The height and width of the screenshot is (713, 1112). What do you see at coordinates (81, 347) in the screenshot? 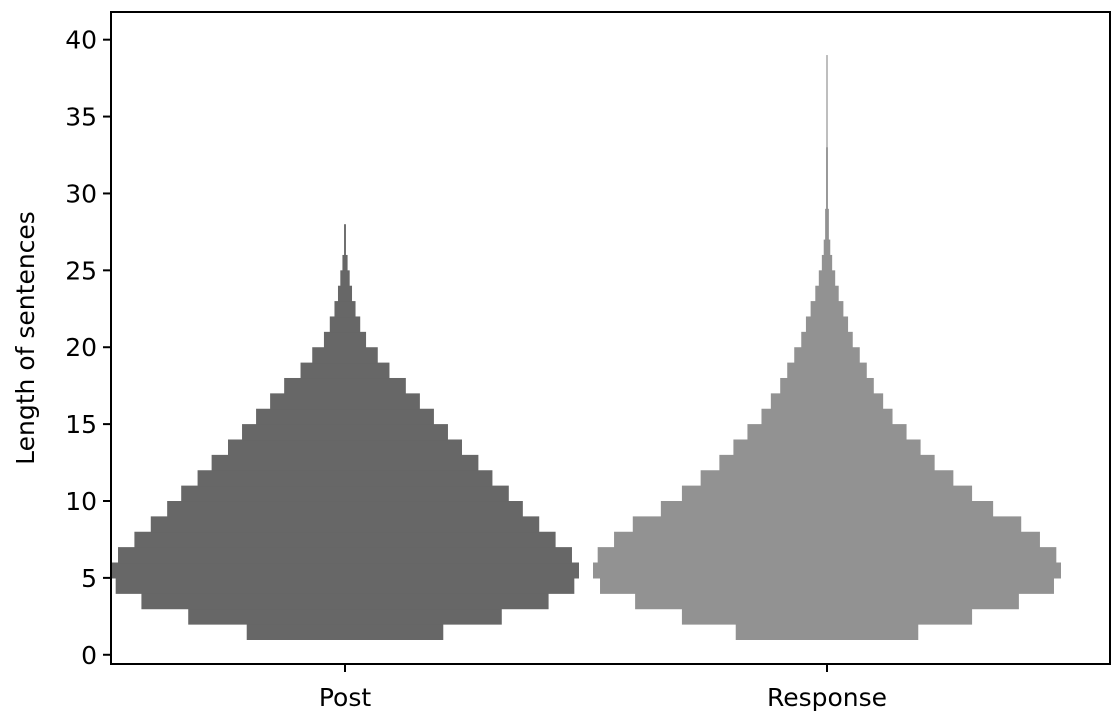
I see `y-tick-label: 20` at bounding box center [81, 347].